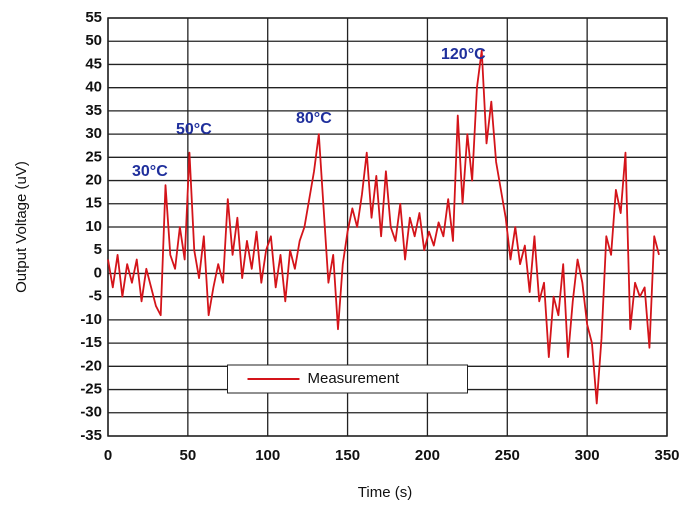  Describe the element at coordinates (93, 40) in the screenshot. I see `y-tick-label: 50` at that location.